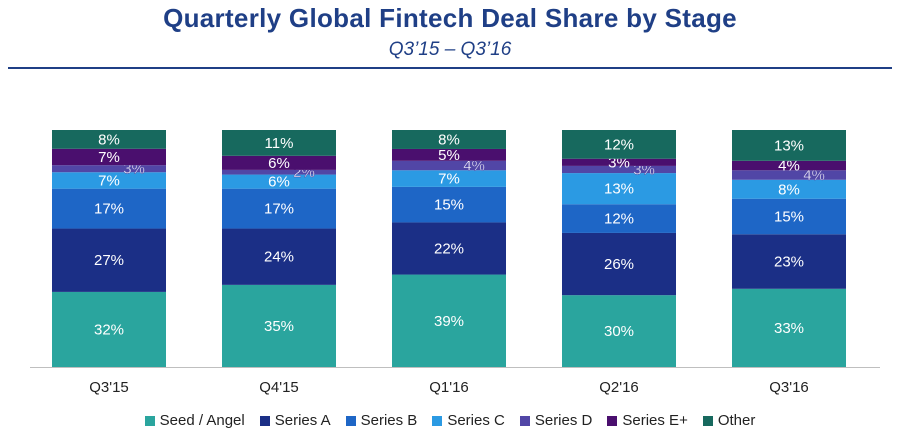 This screenshot has height=438, width=900. Describe the element at coordinates (449, 387) in the screenshot. I see `x-tick-label: Q1'16` at that location.